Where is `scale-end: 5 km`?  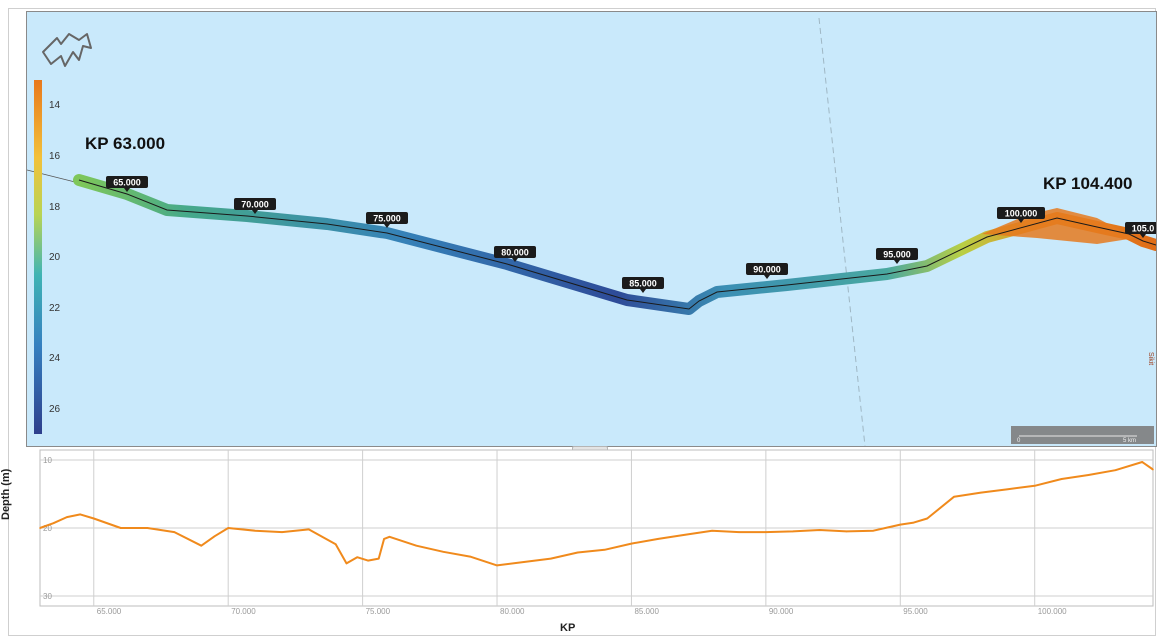 scale-end: 5 km is located at coordinates (1129, 441).